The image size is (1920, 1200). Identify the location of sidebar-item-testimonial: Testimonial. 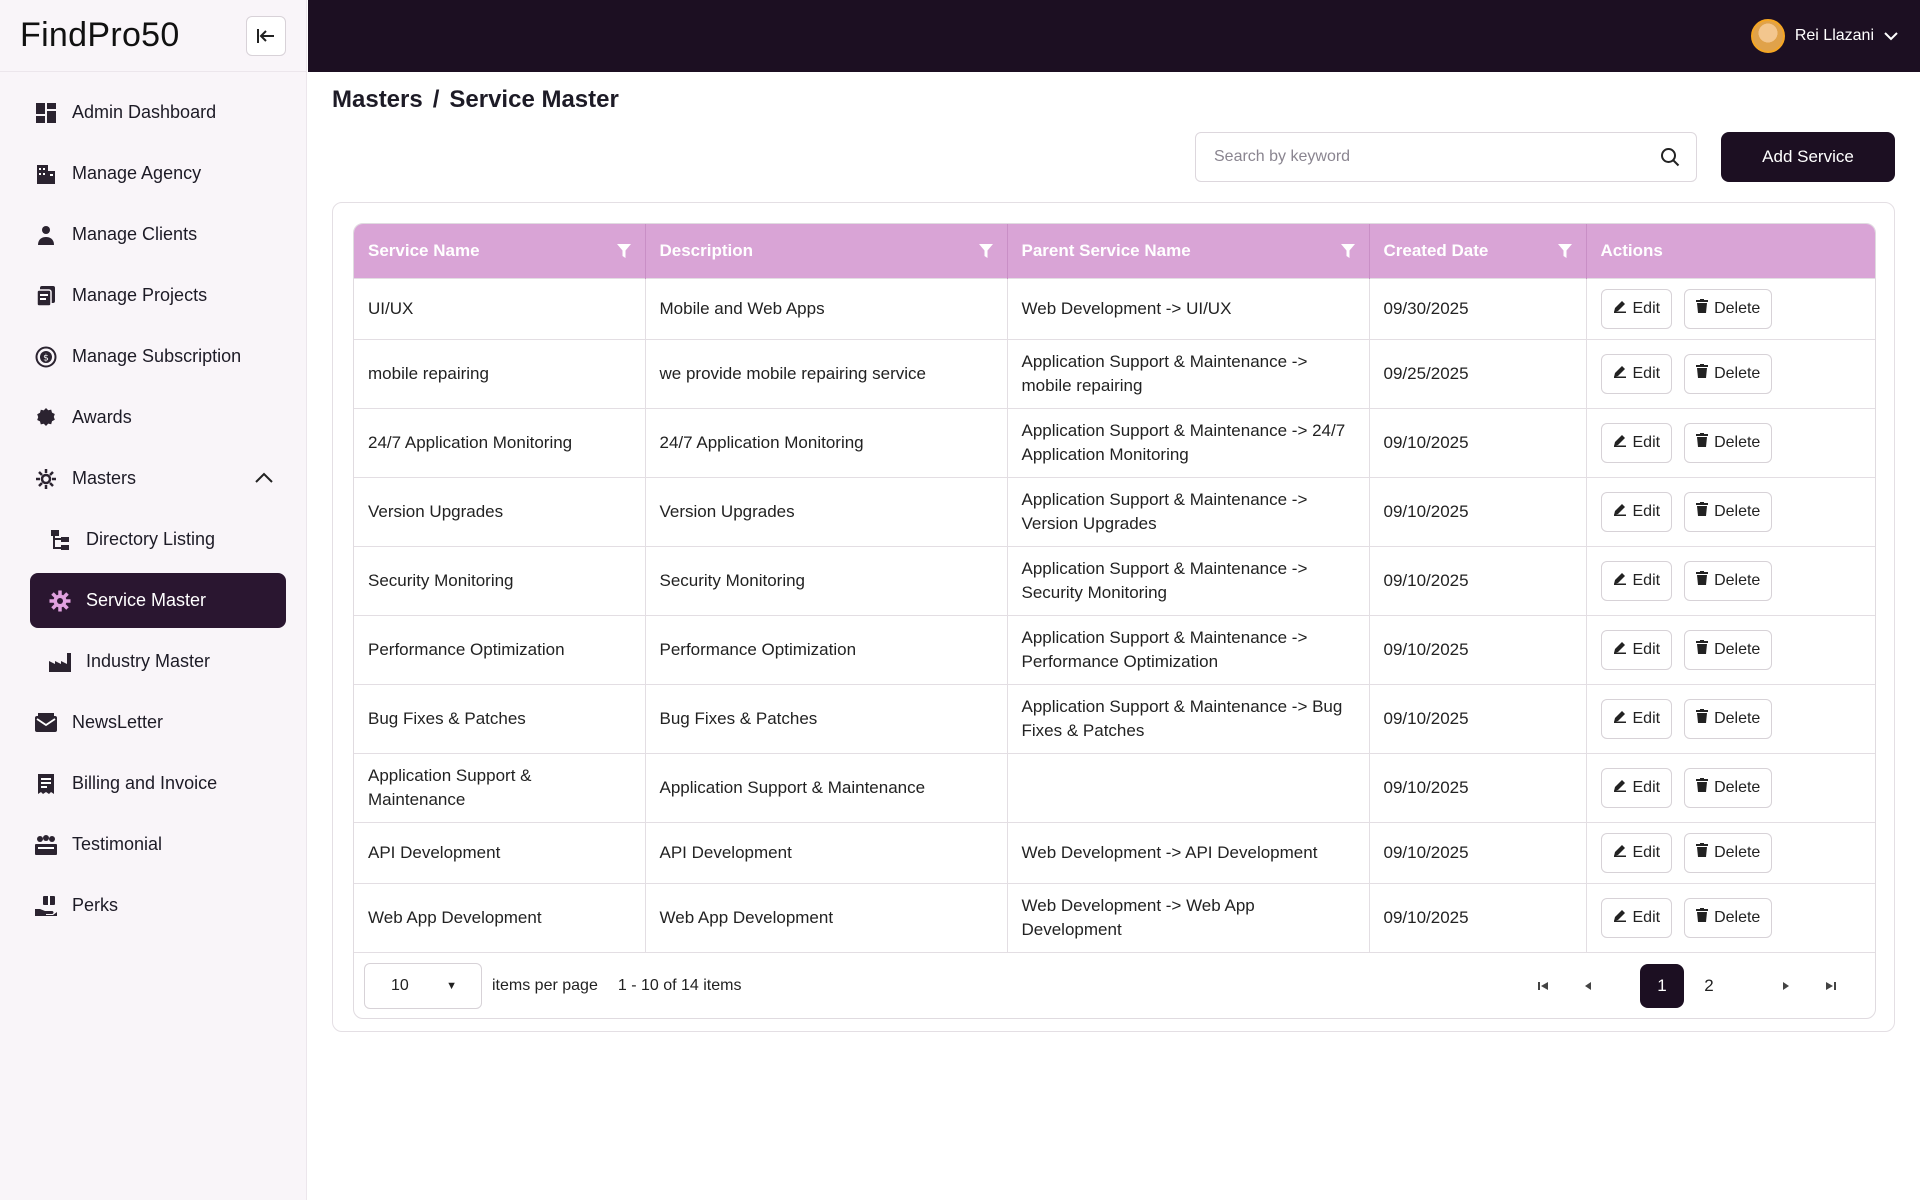
(153, 844).